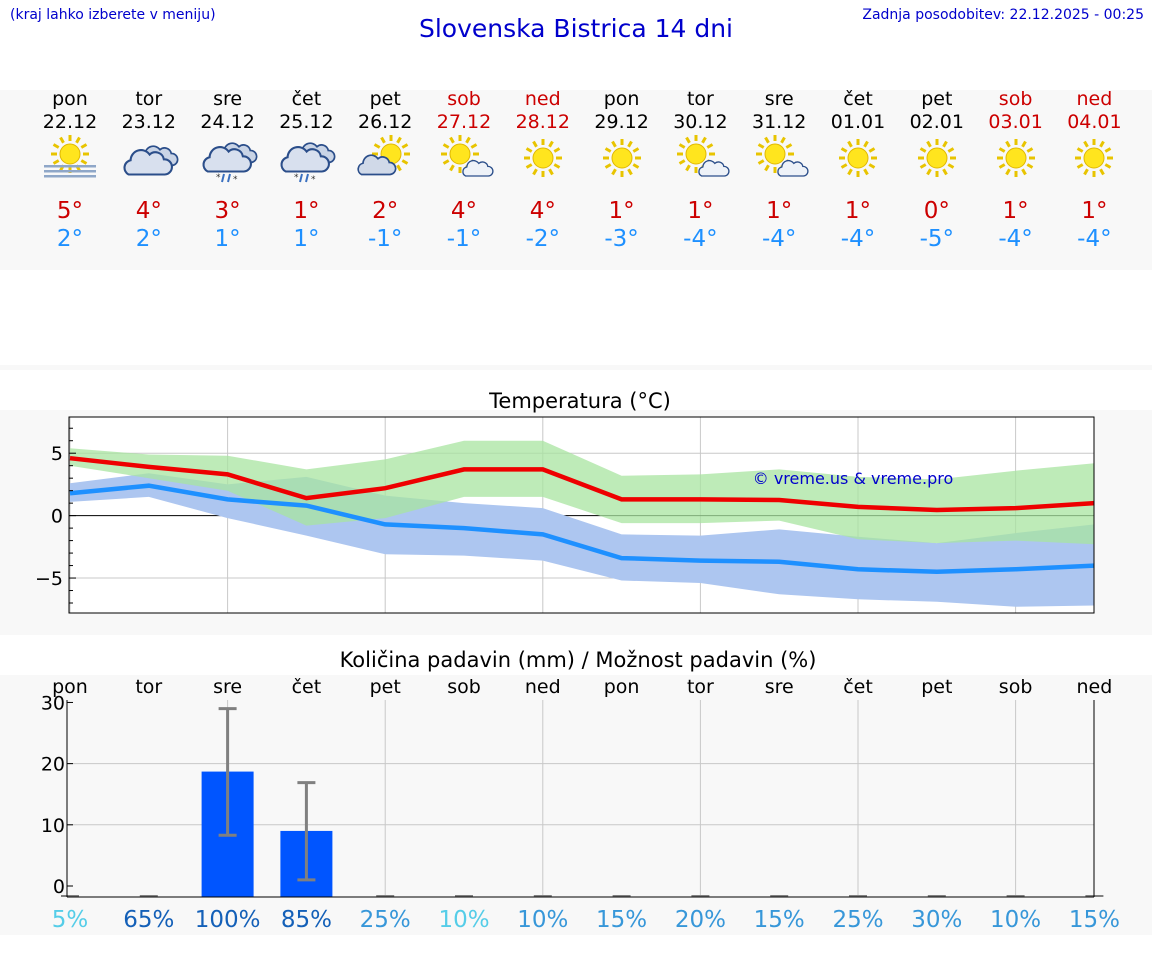  Describe the element at coordinates (385, 211) in the screenshot. I see `temp-max: 2°` at that location.